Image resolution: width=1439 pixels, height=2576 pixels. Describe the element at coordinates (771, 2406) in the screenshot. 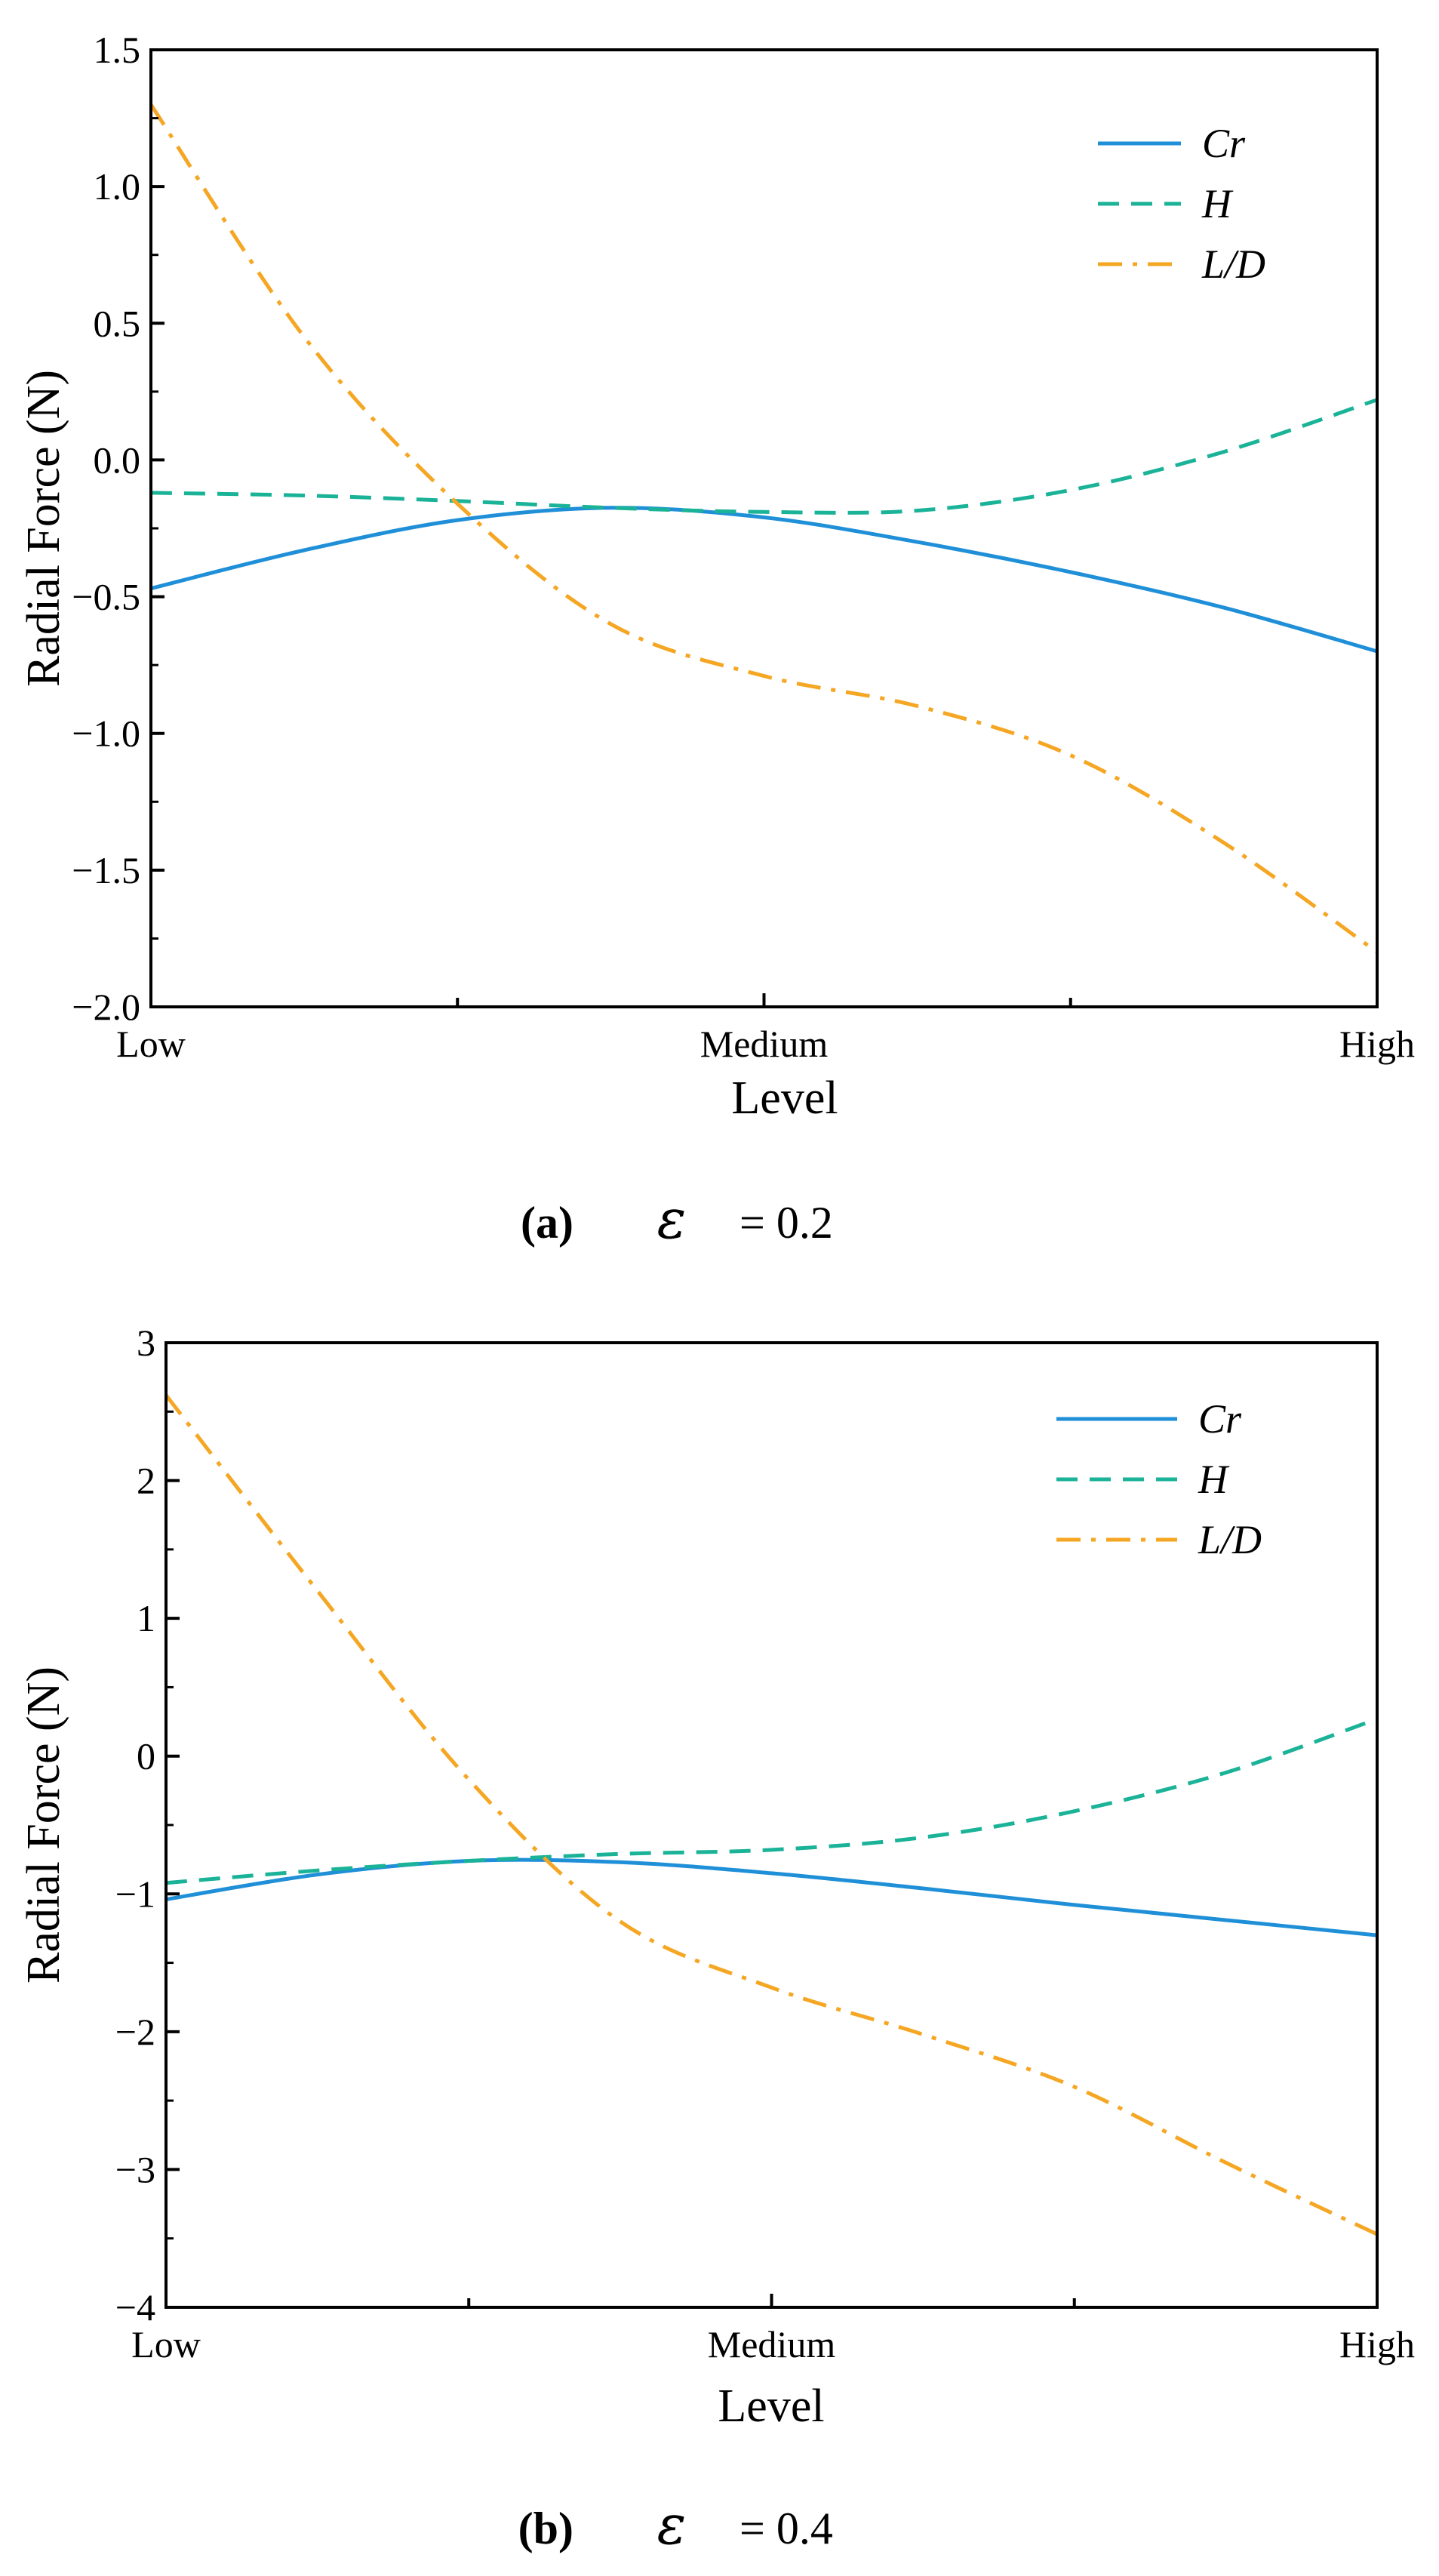

I see `panel-b-x-axis-title: Level` at that location.